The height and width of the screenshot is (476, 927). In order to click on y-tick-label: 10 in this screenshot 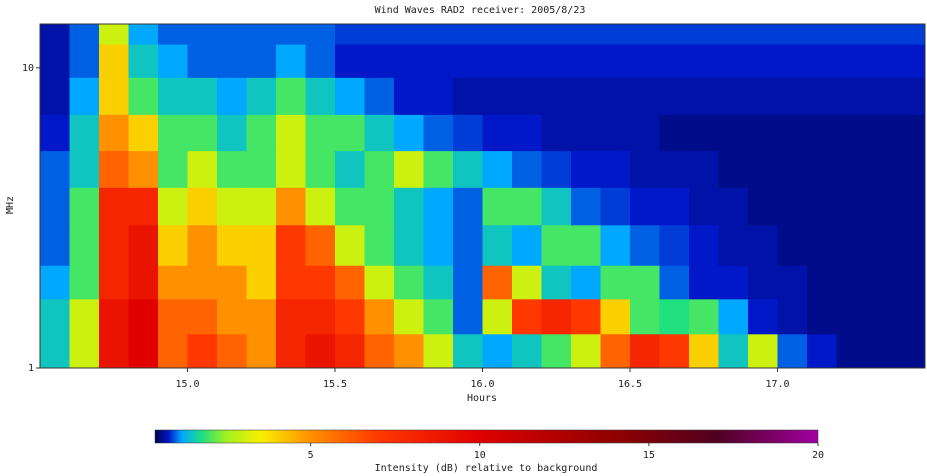, I will do `click(28, 68)`.